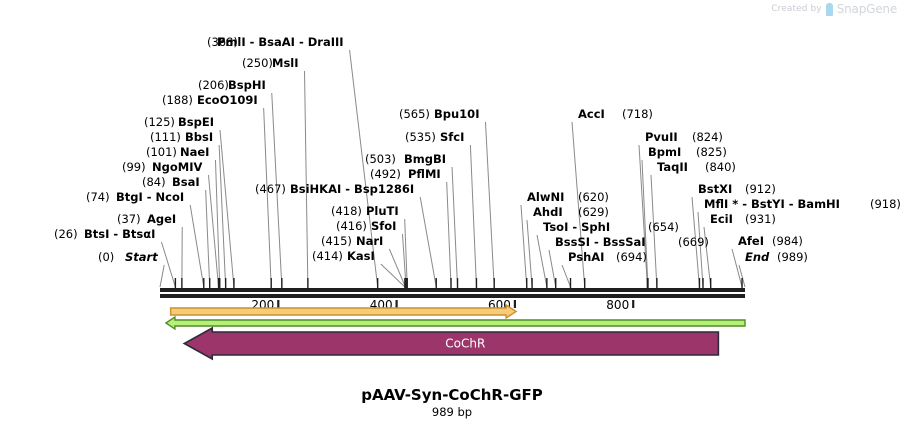  What do you see at coordinates (796, 9) in the screenshot?
I see `watermark-created-by: Created by` at bounding box center [796, 9].